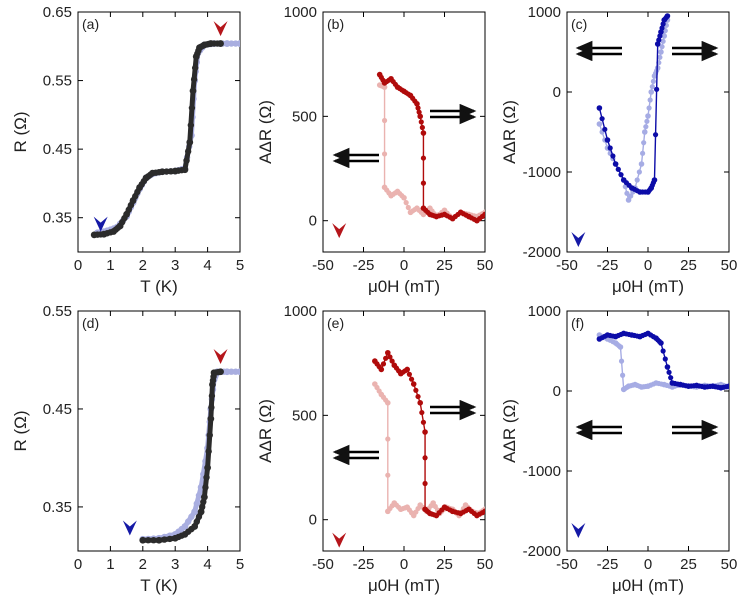 The image size is (747, 610). Describe the element at coordinates (57, 149) in the screenshot. I see `y-tick-label: 0.45` at that location.